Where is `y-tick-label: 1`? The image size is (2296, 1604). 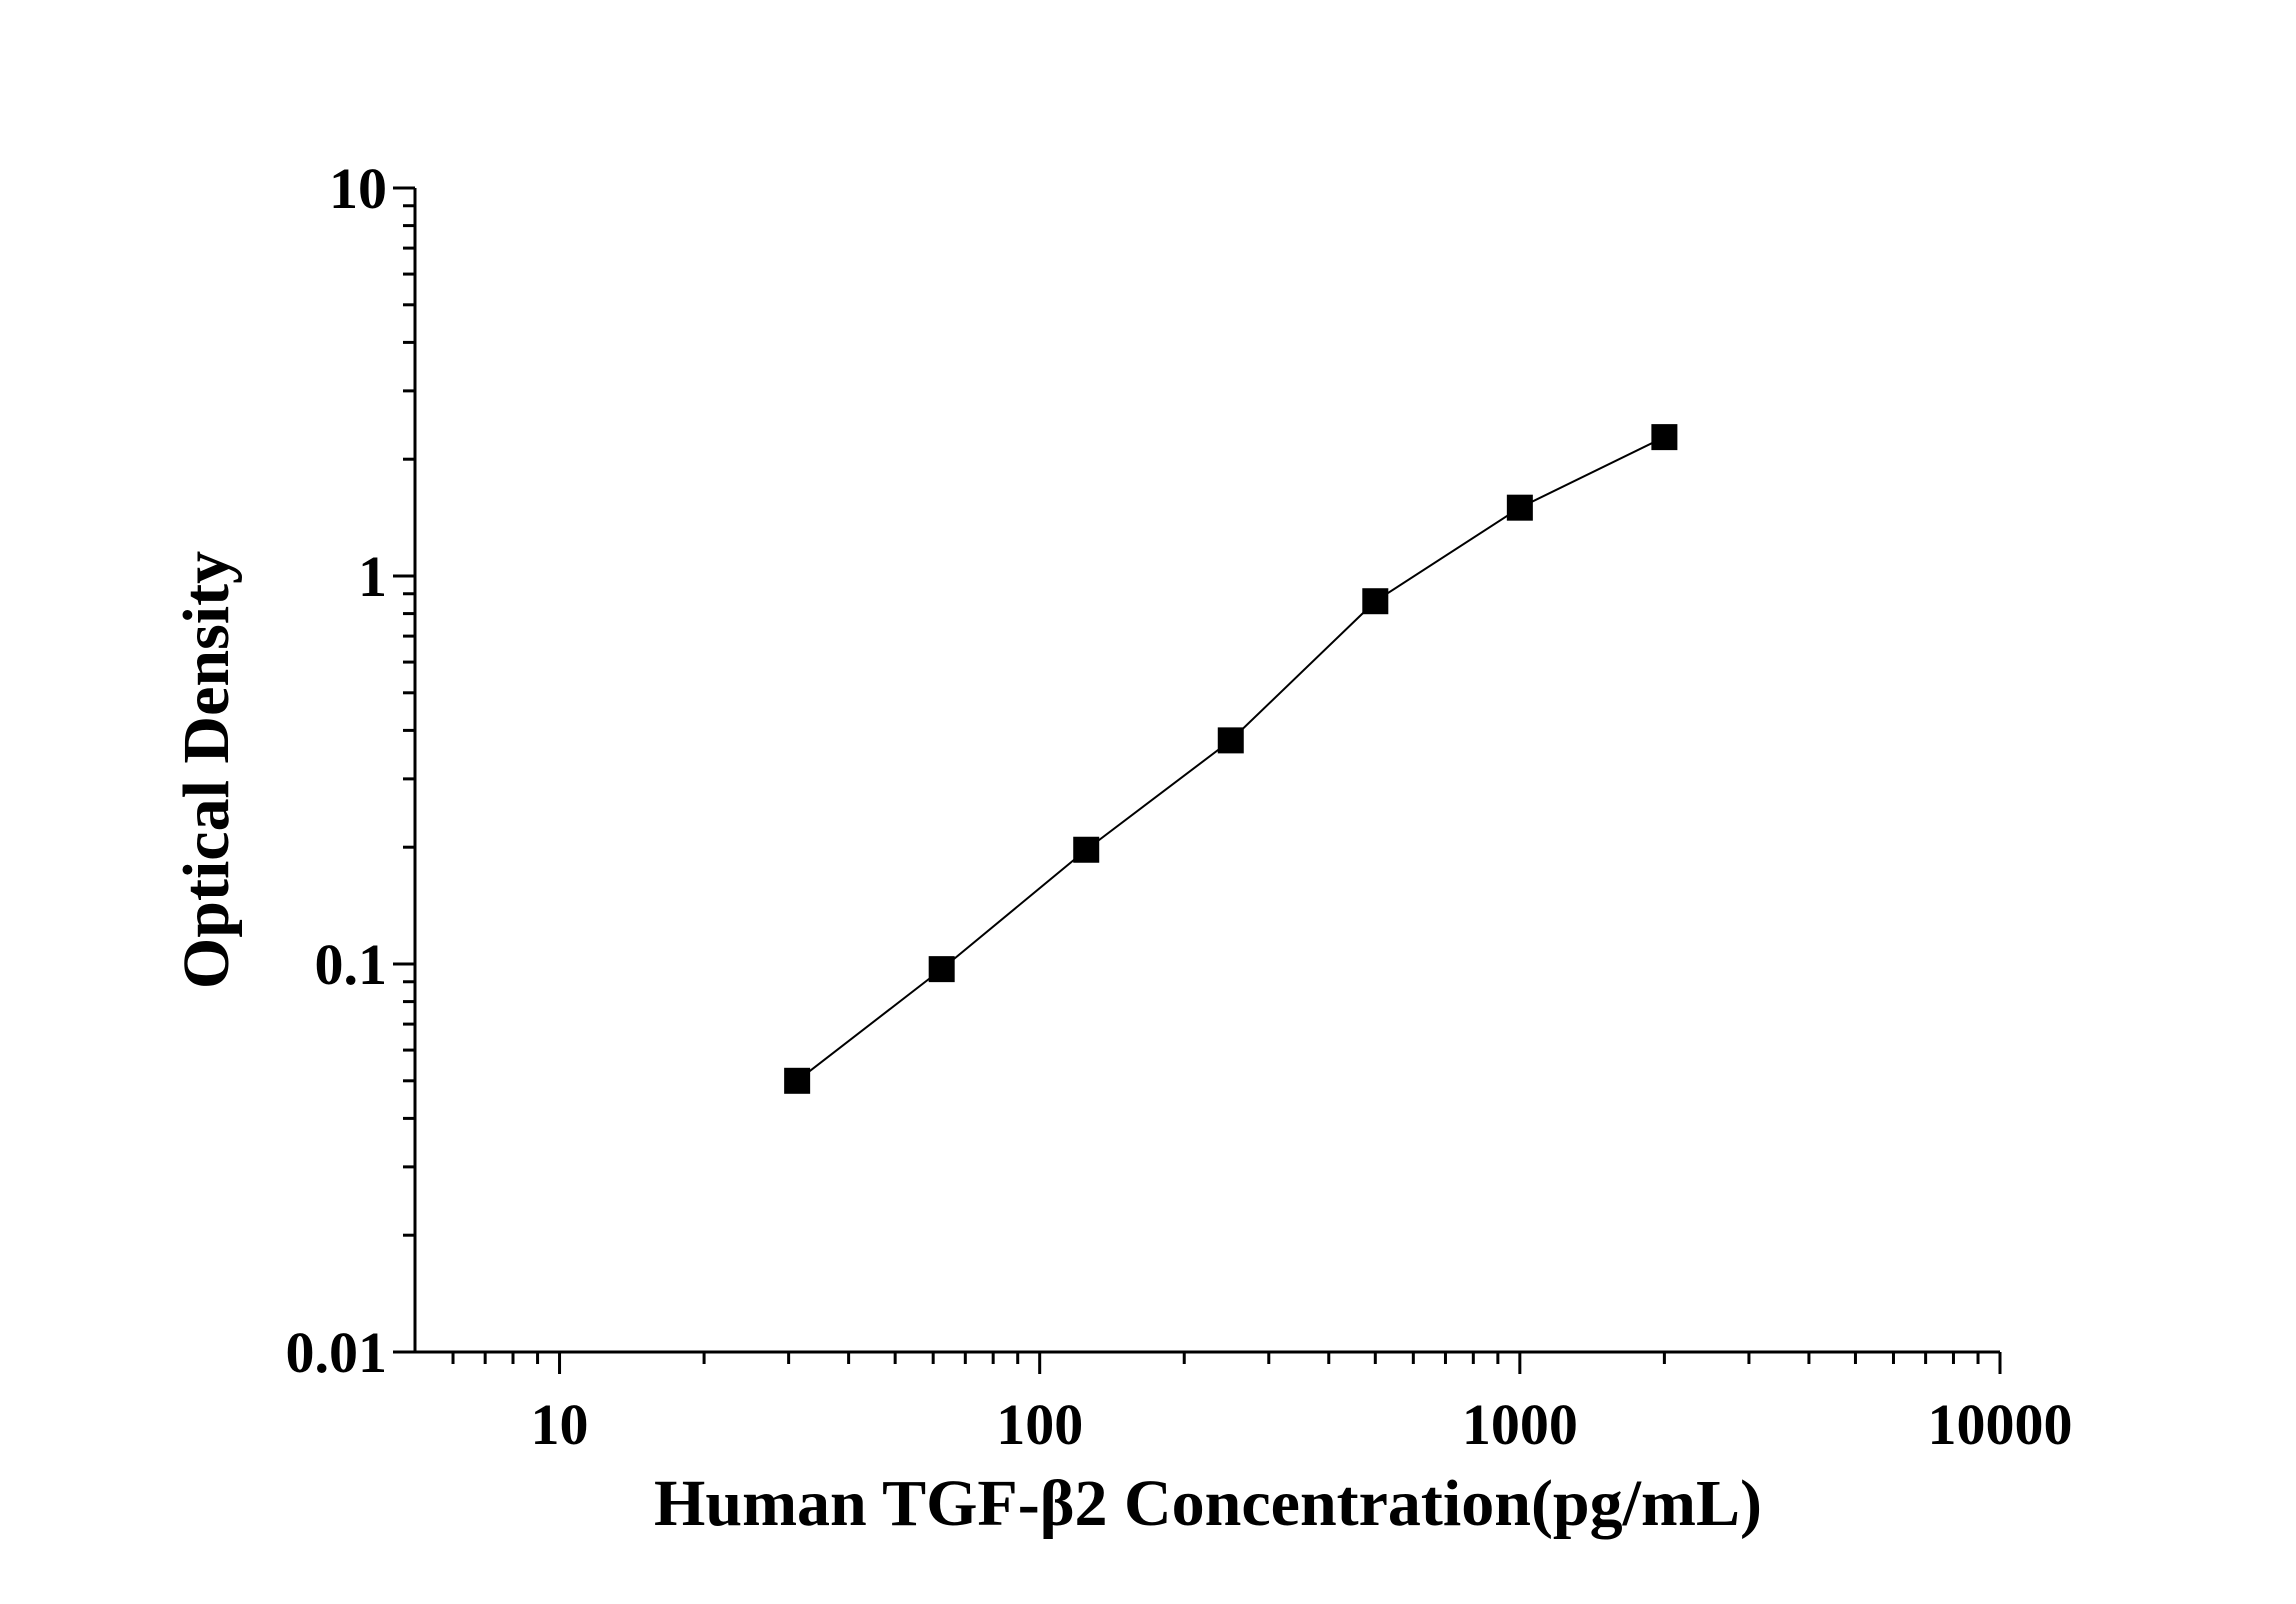 y-tick-label: 1 is located at coordinates (372, 576).